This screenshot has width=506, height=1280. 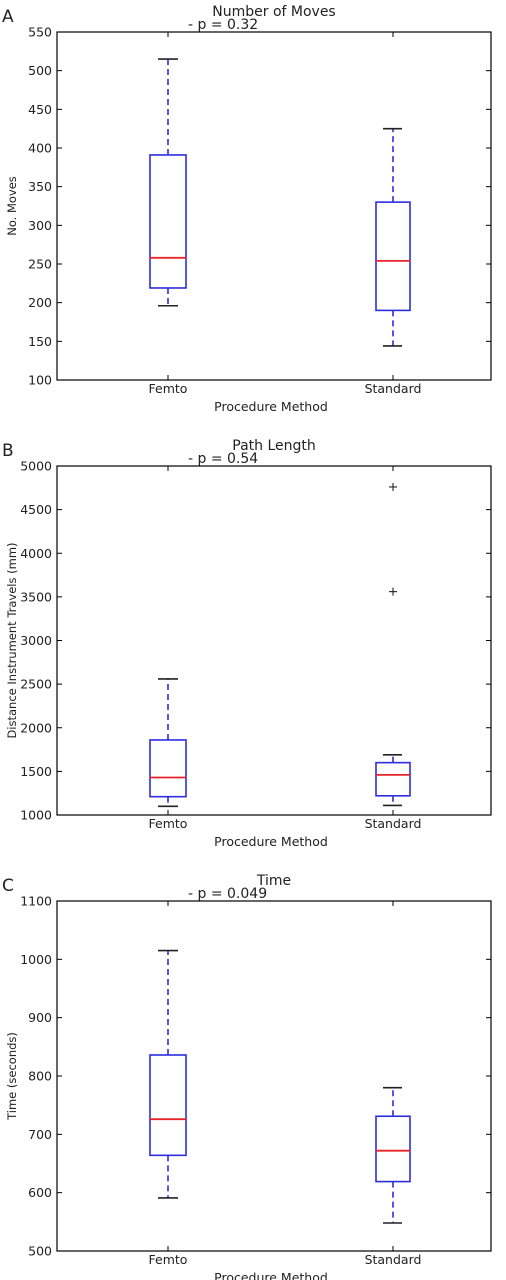 I want to click on y-tick-label: 2000, so click(x=36, y=727).